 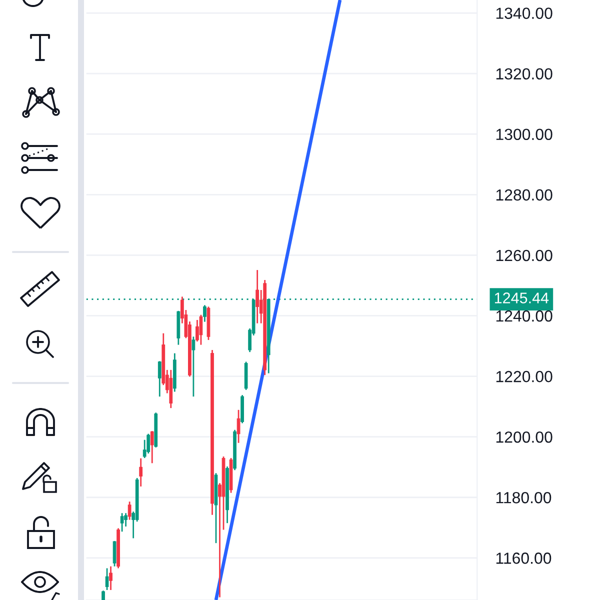 What do you see at coordinates (524, 13) in the screenshot?
I see `y-tick-label: 1340.00` at bounding box center [524, 13].